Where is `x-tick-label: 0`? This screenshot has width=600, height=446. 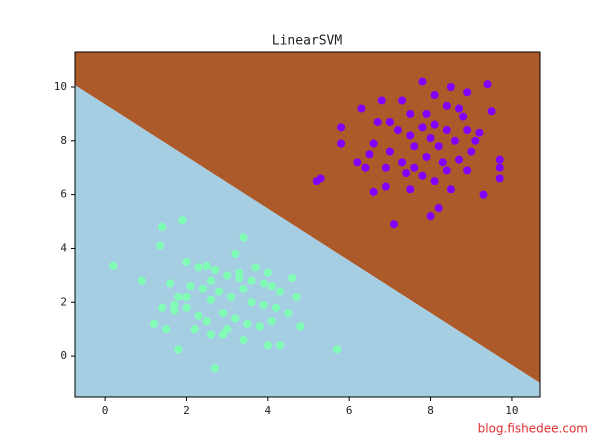
x-tick-label: 0 is located at coordinates (105, 410).